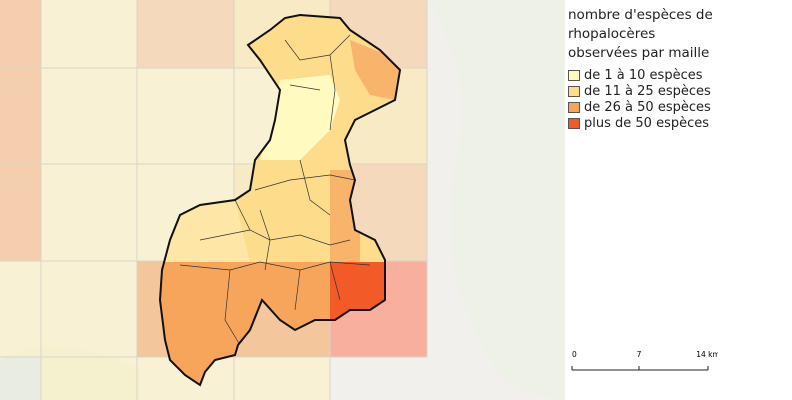 The width and height of the screenshot is (792, 400). I want to click on legend-label: de 1 à 10 espèces, so click(643, 75).